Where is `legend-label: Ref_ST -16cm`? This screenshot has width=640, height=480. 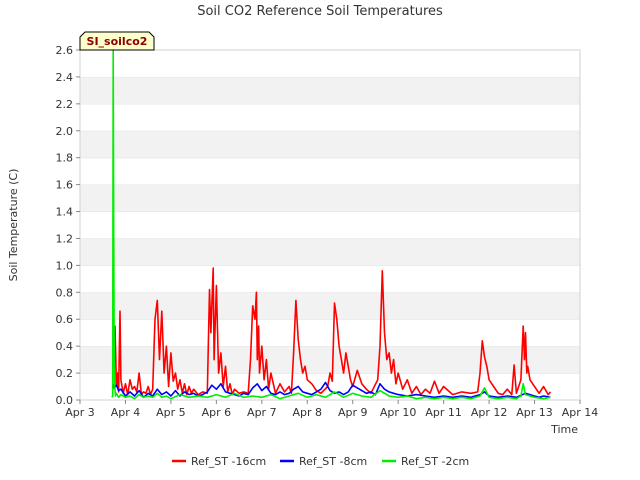 legend-label: Ref_ST -16cm is located at coordinates (228, 461).